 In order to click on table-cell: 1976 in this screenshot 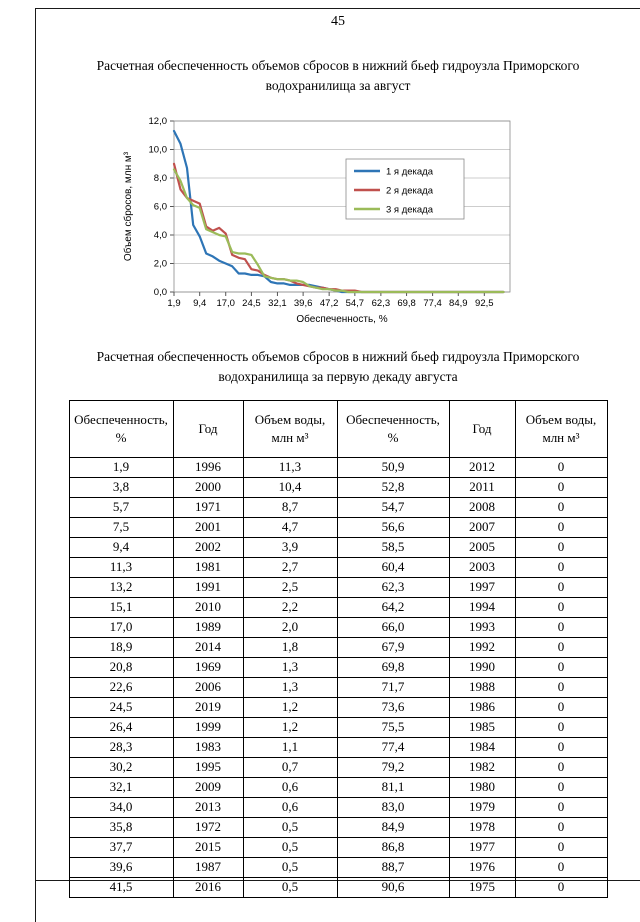, I will do `click(482, 867)`.